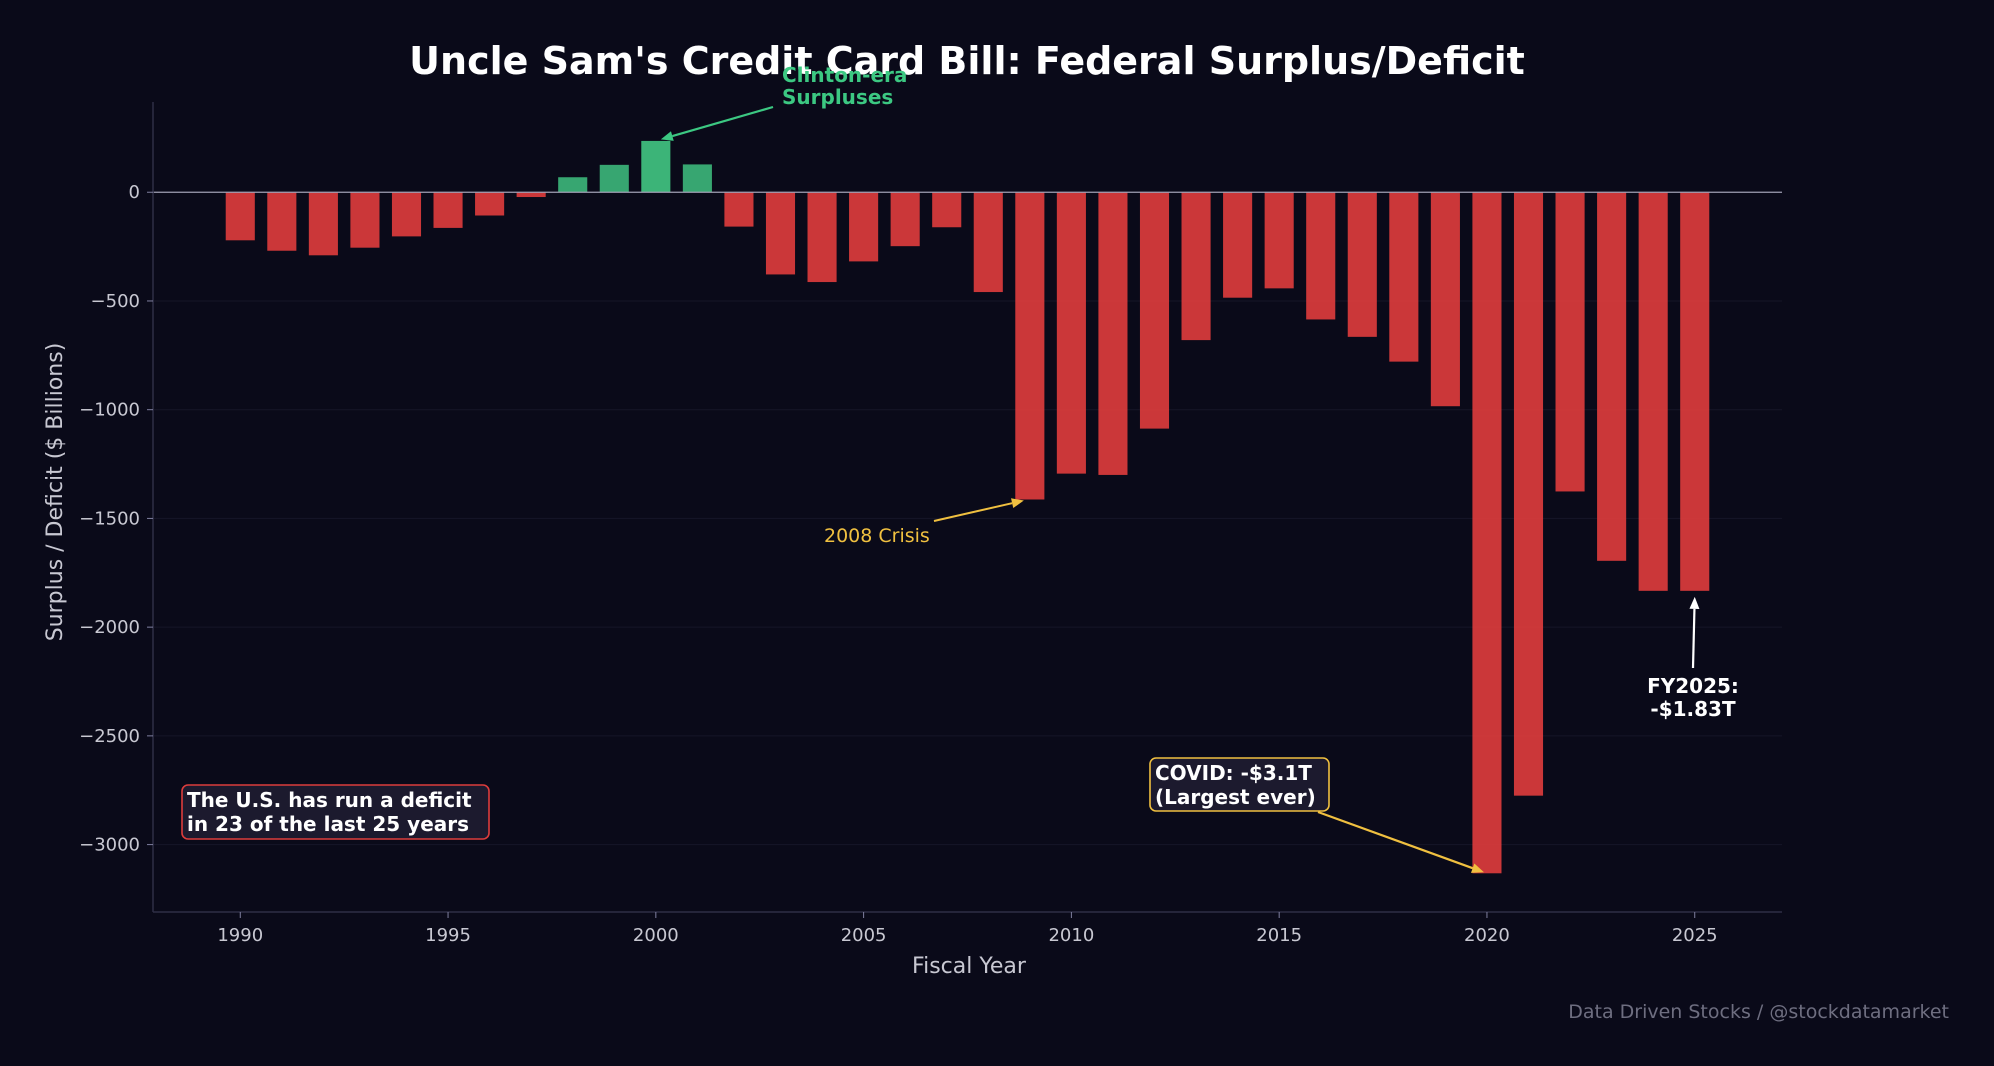  Describe the element at coordinates (1196, 266) in the screenshot. I see `bar-2013` at that location.